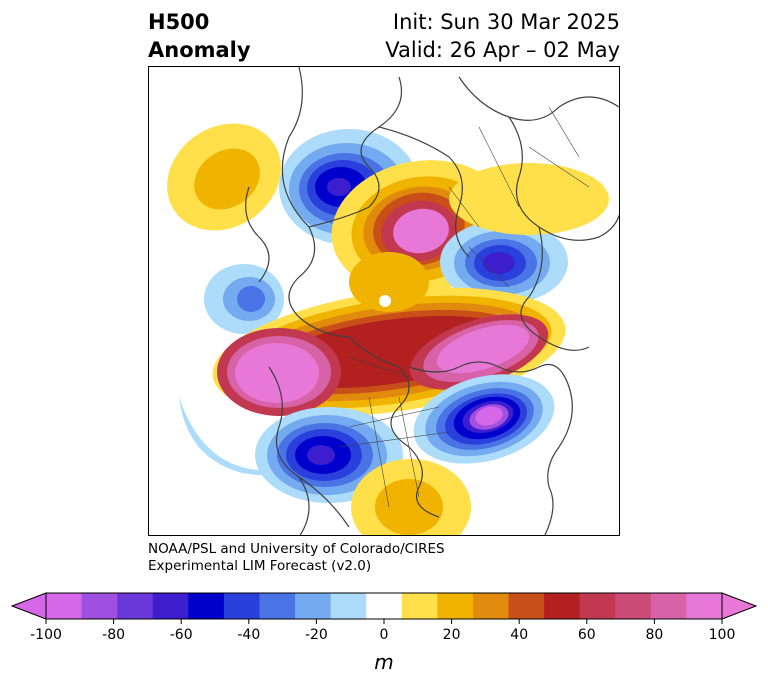 The width and height of the screenshot is (768, 686). Describe the element at coordinates (316, 635) in the screenshot. I see `colorbar-tick-label: -20` at that location.